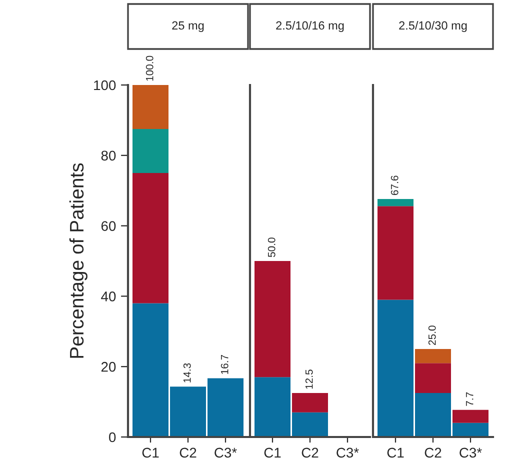  What do you see at coordinates (188, 26) in the screenshot?
I see `chart-title: 25 mg` at bounding box center [188, 26].